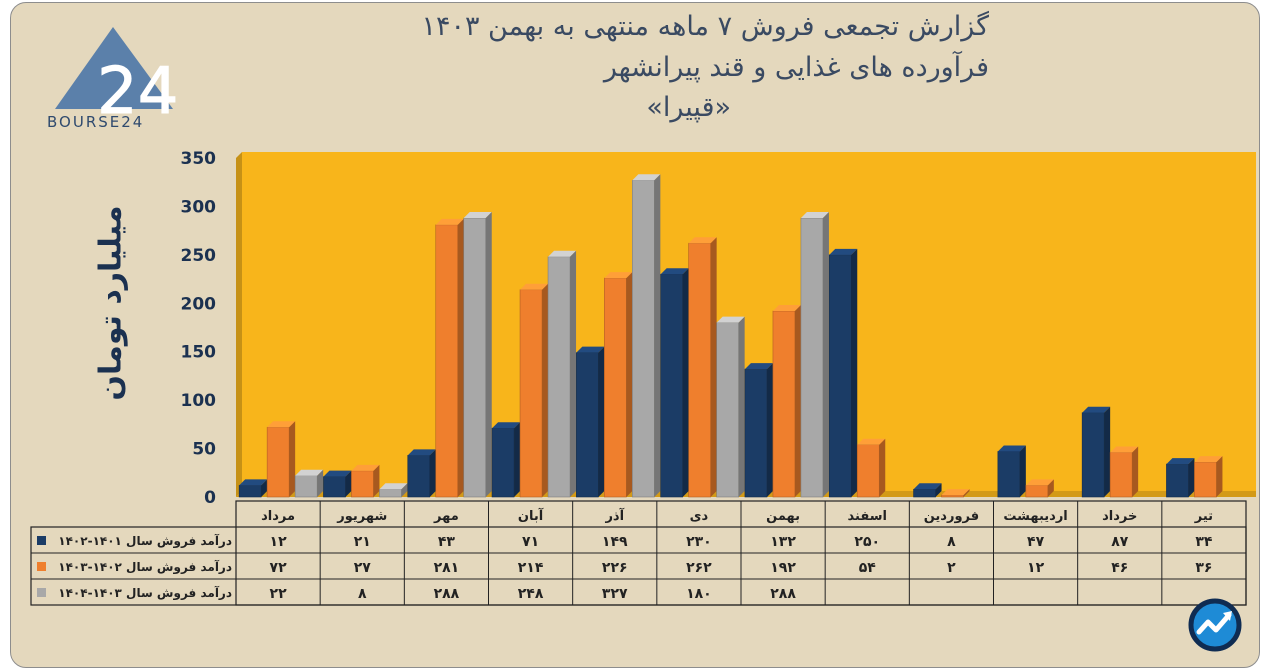 The image size is (1271, 669). What do you see at coordinates (867, 542) in the screenshot?
I see `data-label-0-7: ۲۵۰` at bounding box center [867, 542].